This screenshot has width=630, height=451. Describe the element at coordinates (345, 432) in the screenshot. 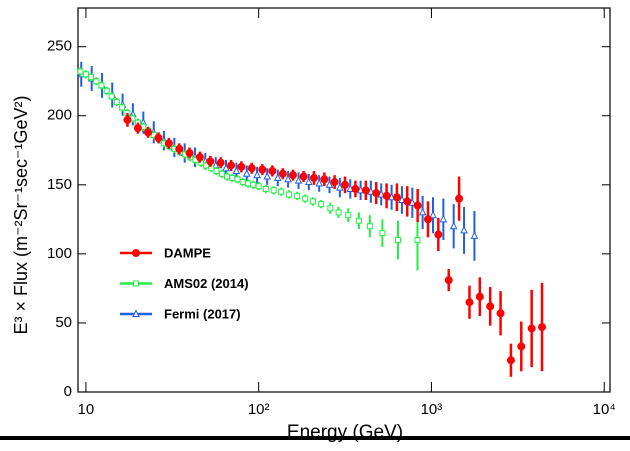

I see `x-axis-label: Energy (GeV)` at that location.